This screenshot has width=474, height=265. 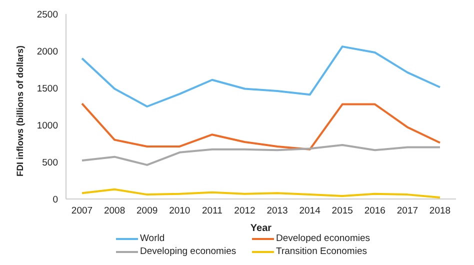 I want to click on x-axis-title: Year, so click(x=261, y=228).